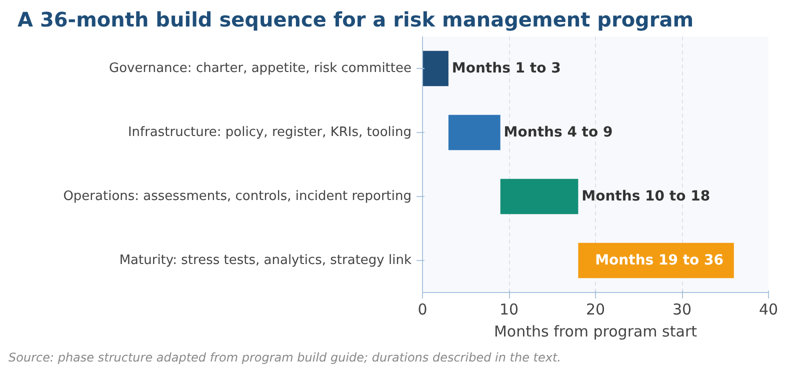 Image resolution: width=800 pixels, height=369 pixels. I want to click on source-note: Source: phase structure adapted from program build guide; durations described in the text., so click(284, 357).